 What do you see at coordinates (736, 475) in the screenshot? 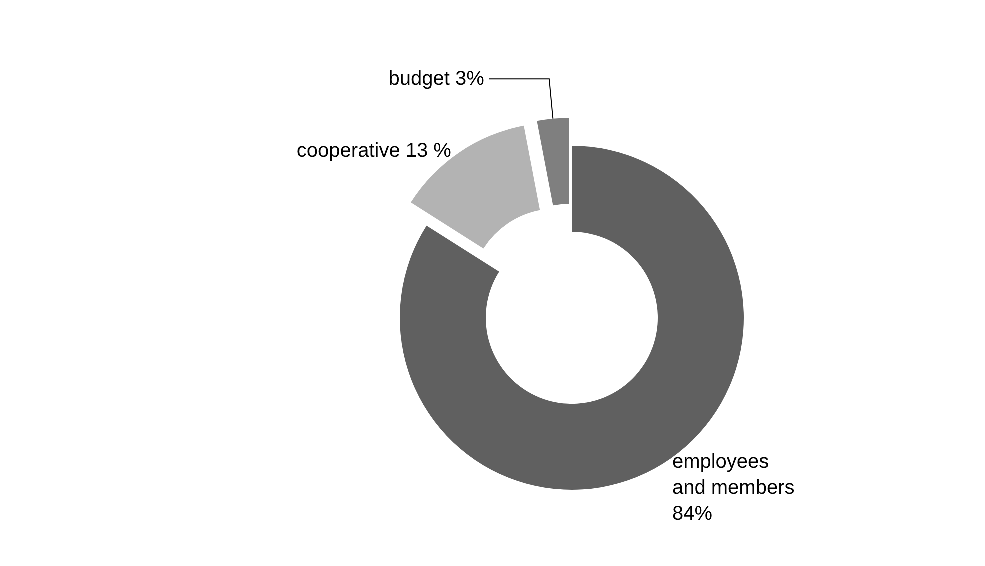
I see `slice-label: employees and members` at bounding box center [736, 475].